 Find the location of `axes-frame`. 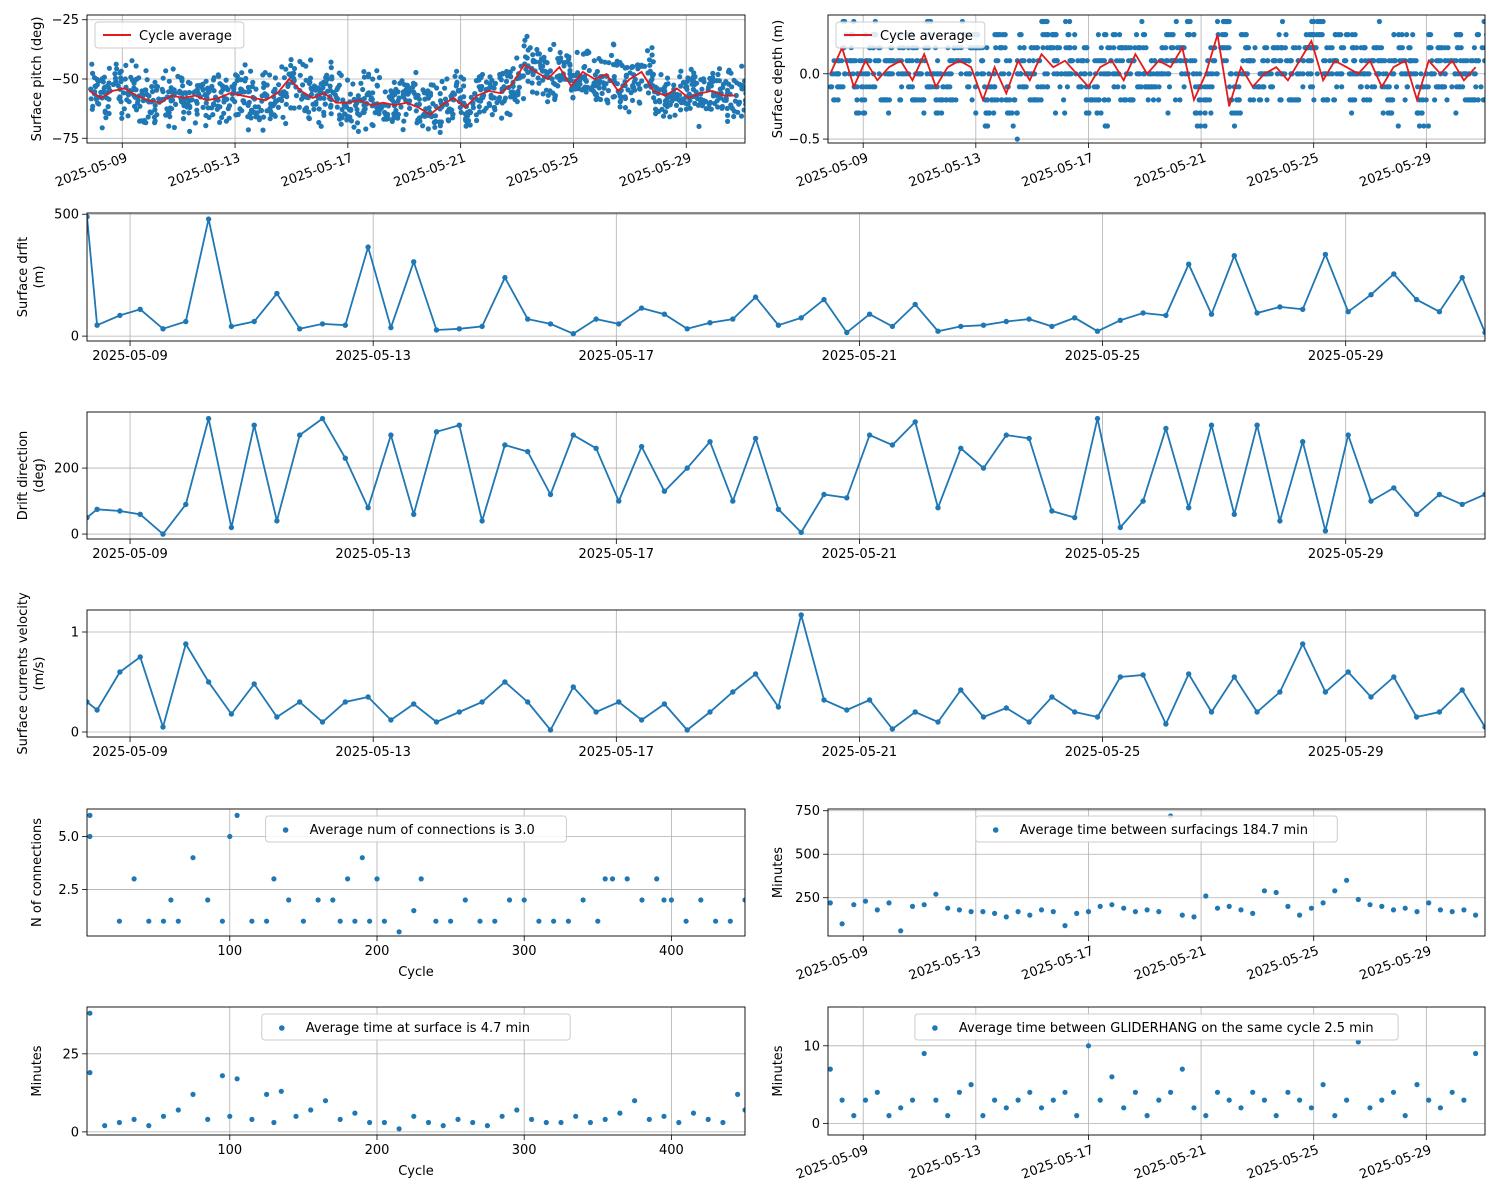

axes-frame is located at coordinates (416, 872).